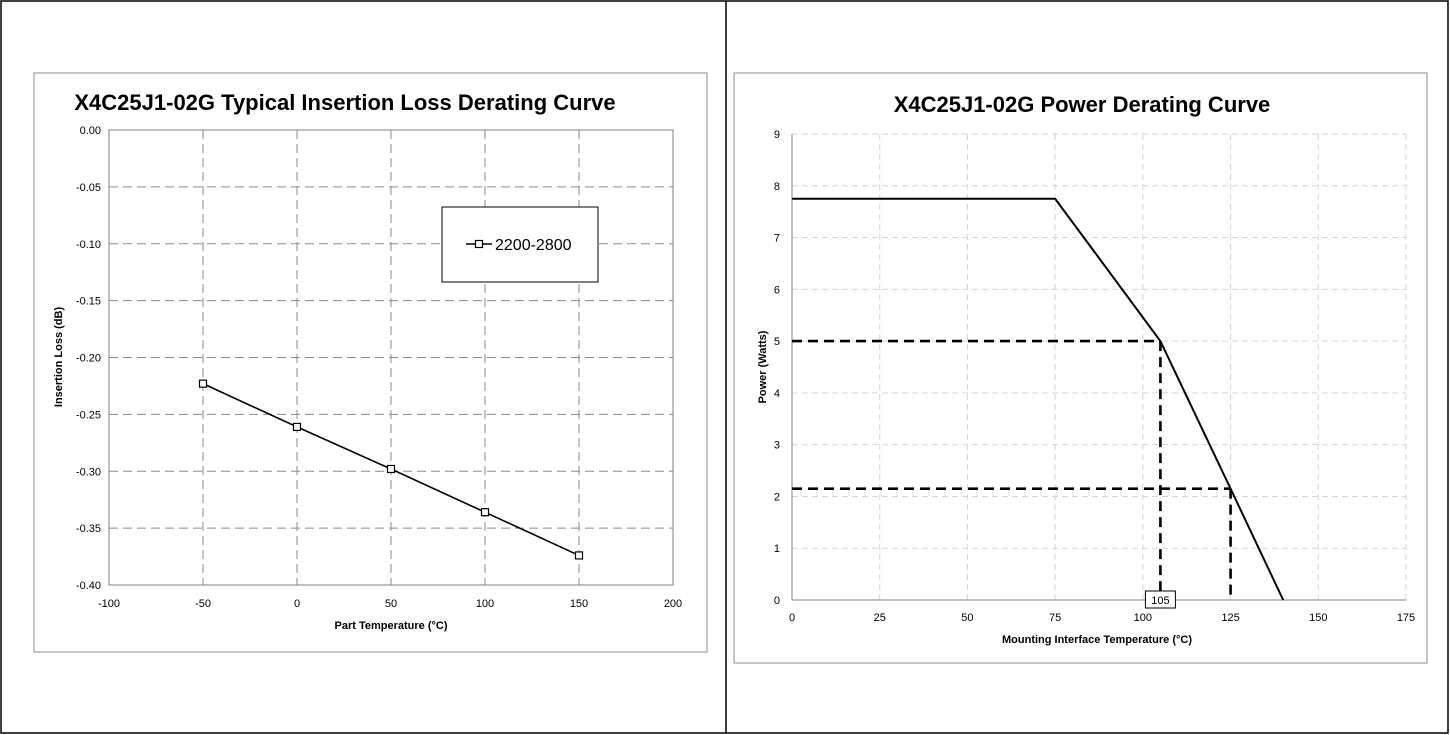  What do you see at coordinates (297, 604) in the screenshot?
I see `chart1-x-tick: 0` at bounding box center [297, 604].